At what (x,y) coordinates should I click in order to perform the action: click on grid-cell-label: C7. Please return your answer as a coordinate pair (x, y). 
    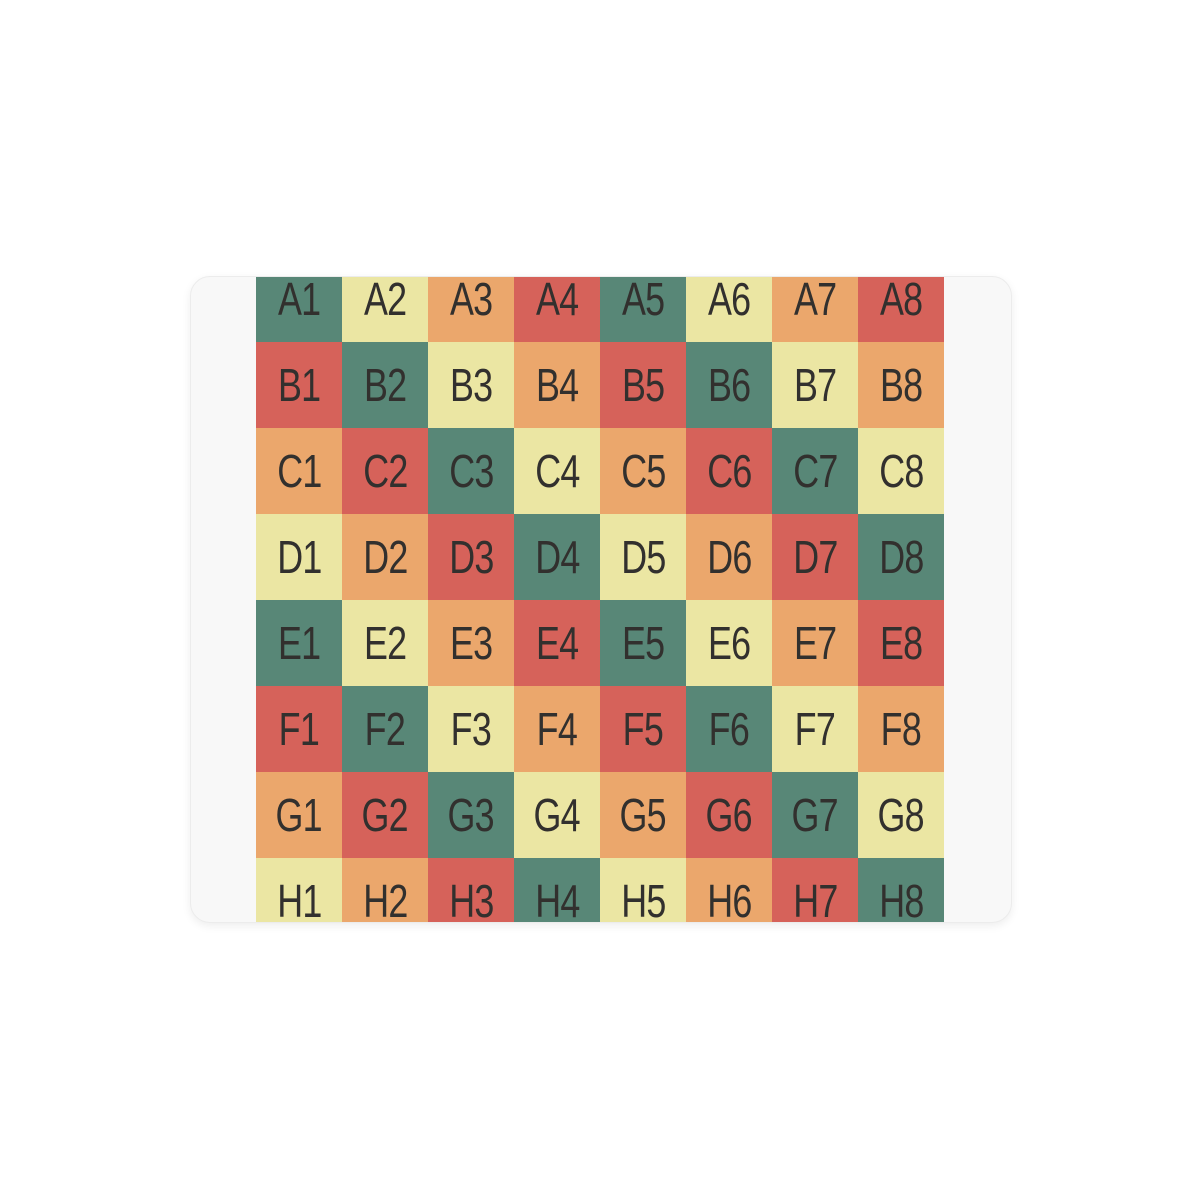
    Looking at the image, I should click on (815, 471).